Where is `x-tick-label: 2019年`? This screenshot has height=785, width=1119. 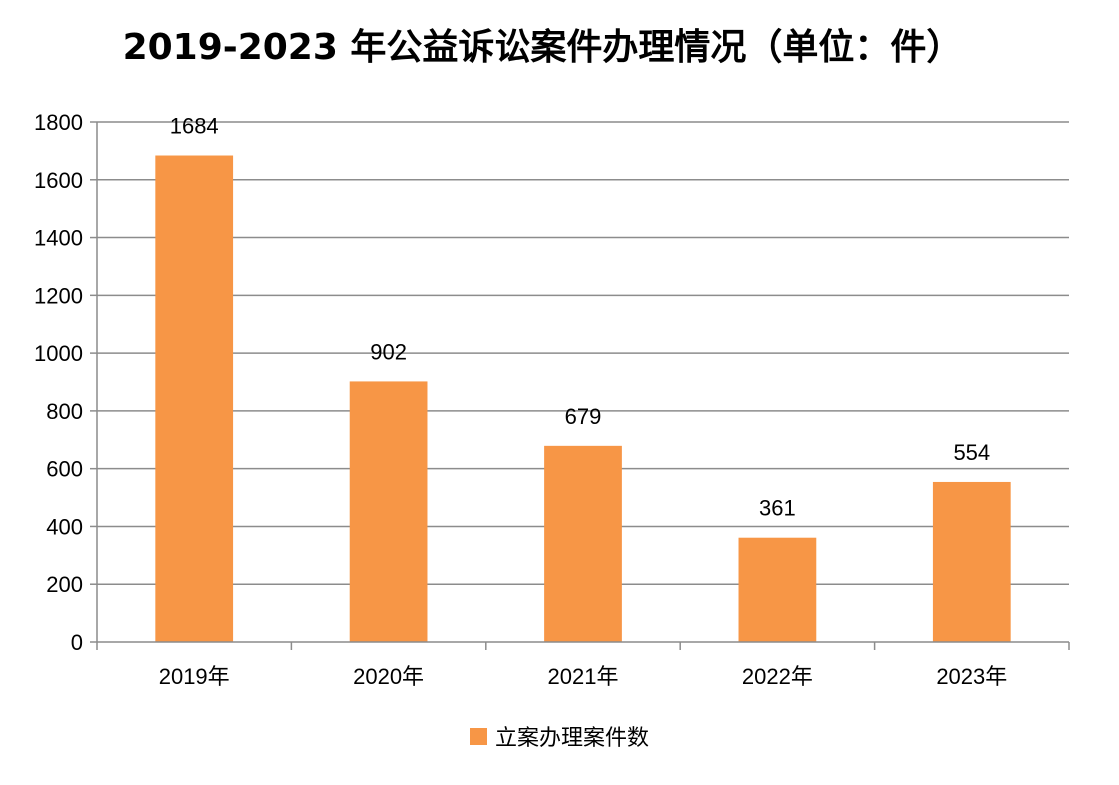 x-tick-label: 2019年 is located at coordinates (194, 676).